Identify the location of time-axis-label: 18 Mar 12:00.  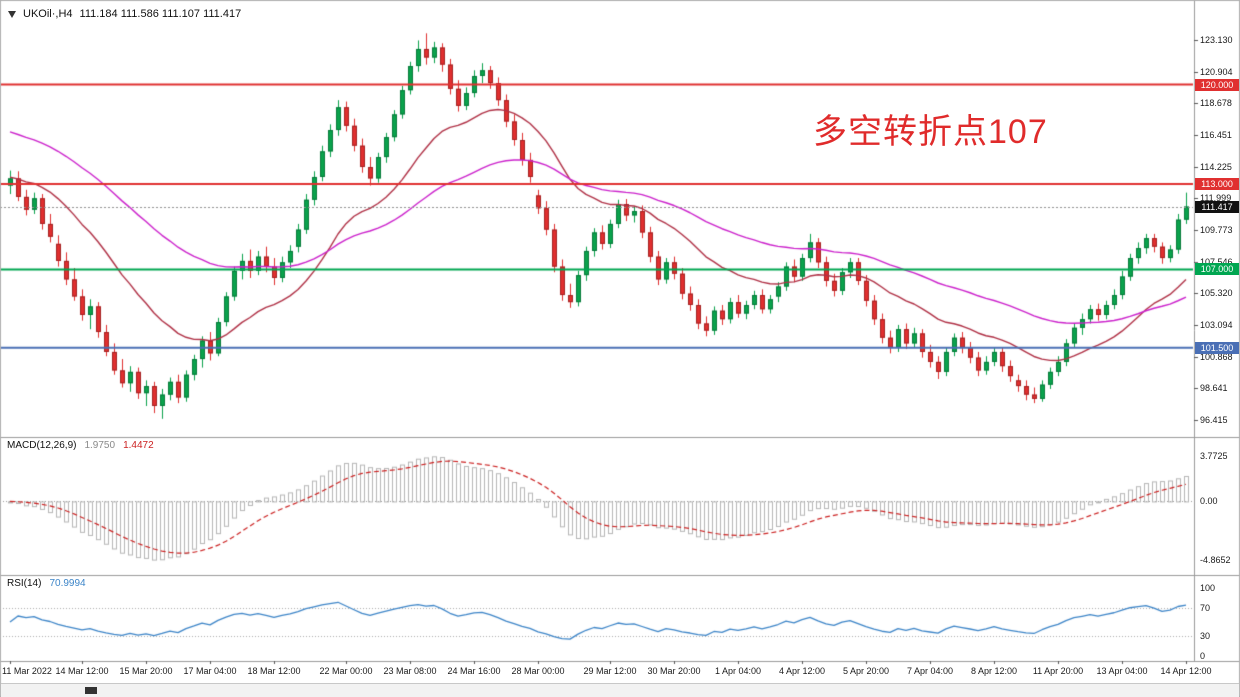
(274, 671).